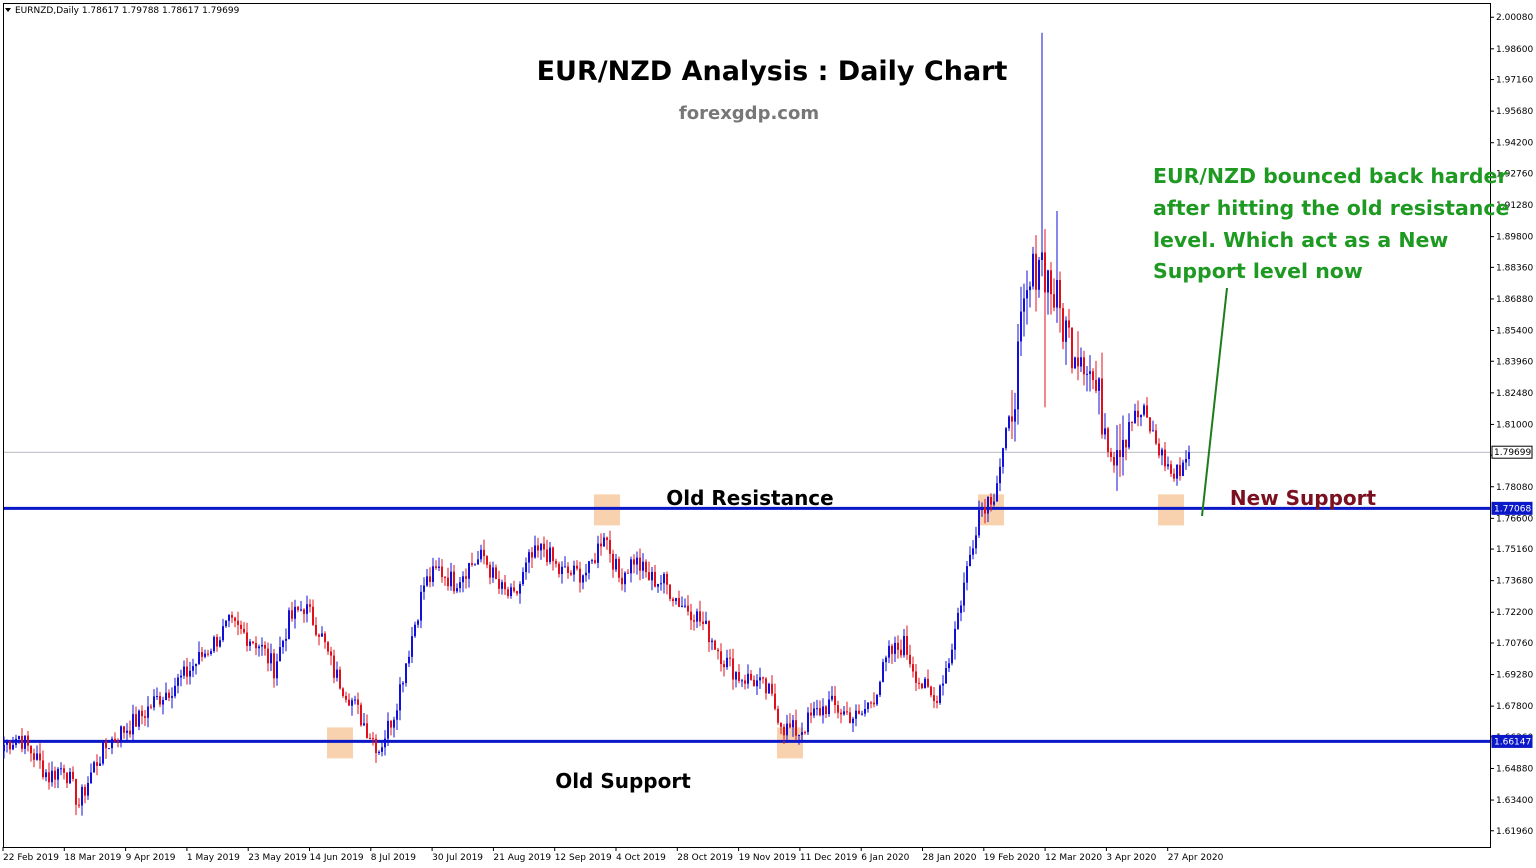  Describe the element at coordinates (1196, 858) in the screenshot. I see `x-tick-label: 27 Apr 2020` at that location.